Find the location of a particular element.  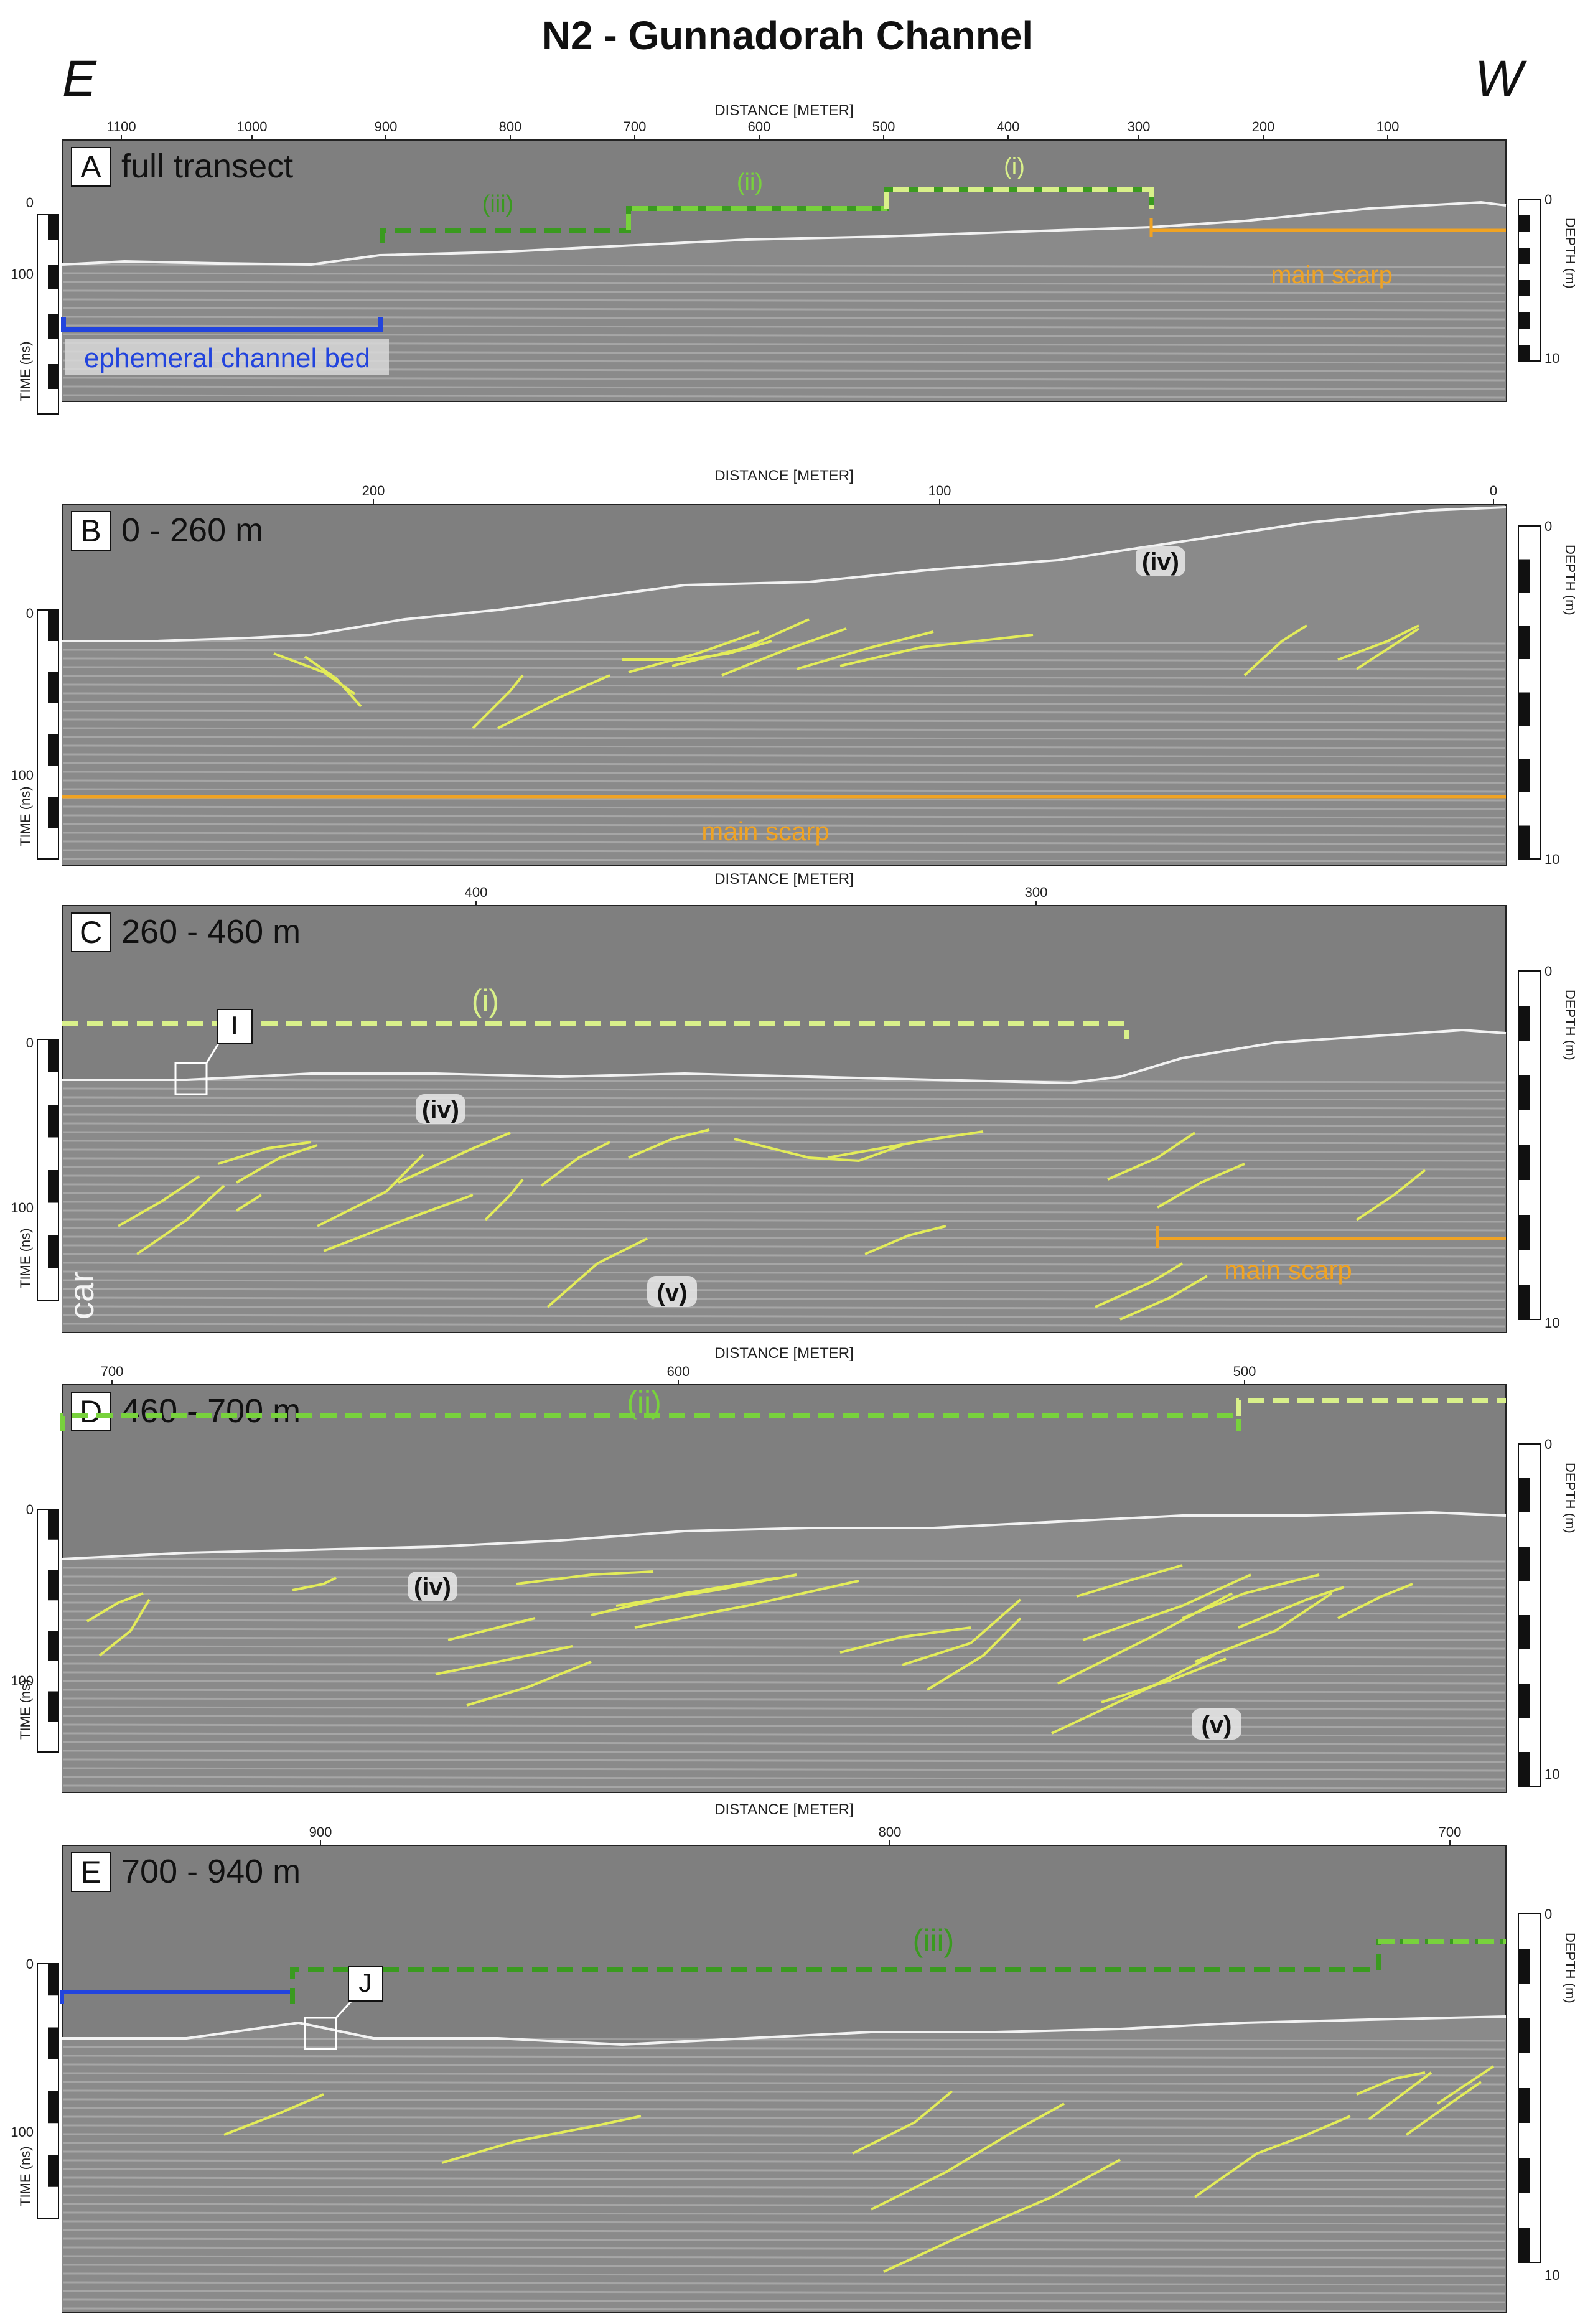

panel-title: 0 - 260 m is located at coordinates (192, 530).